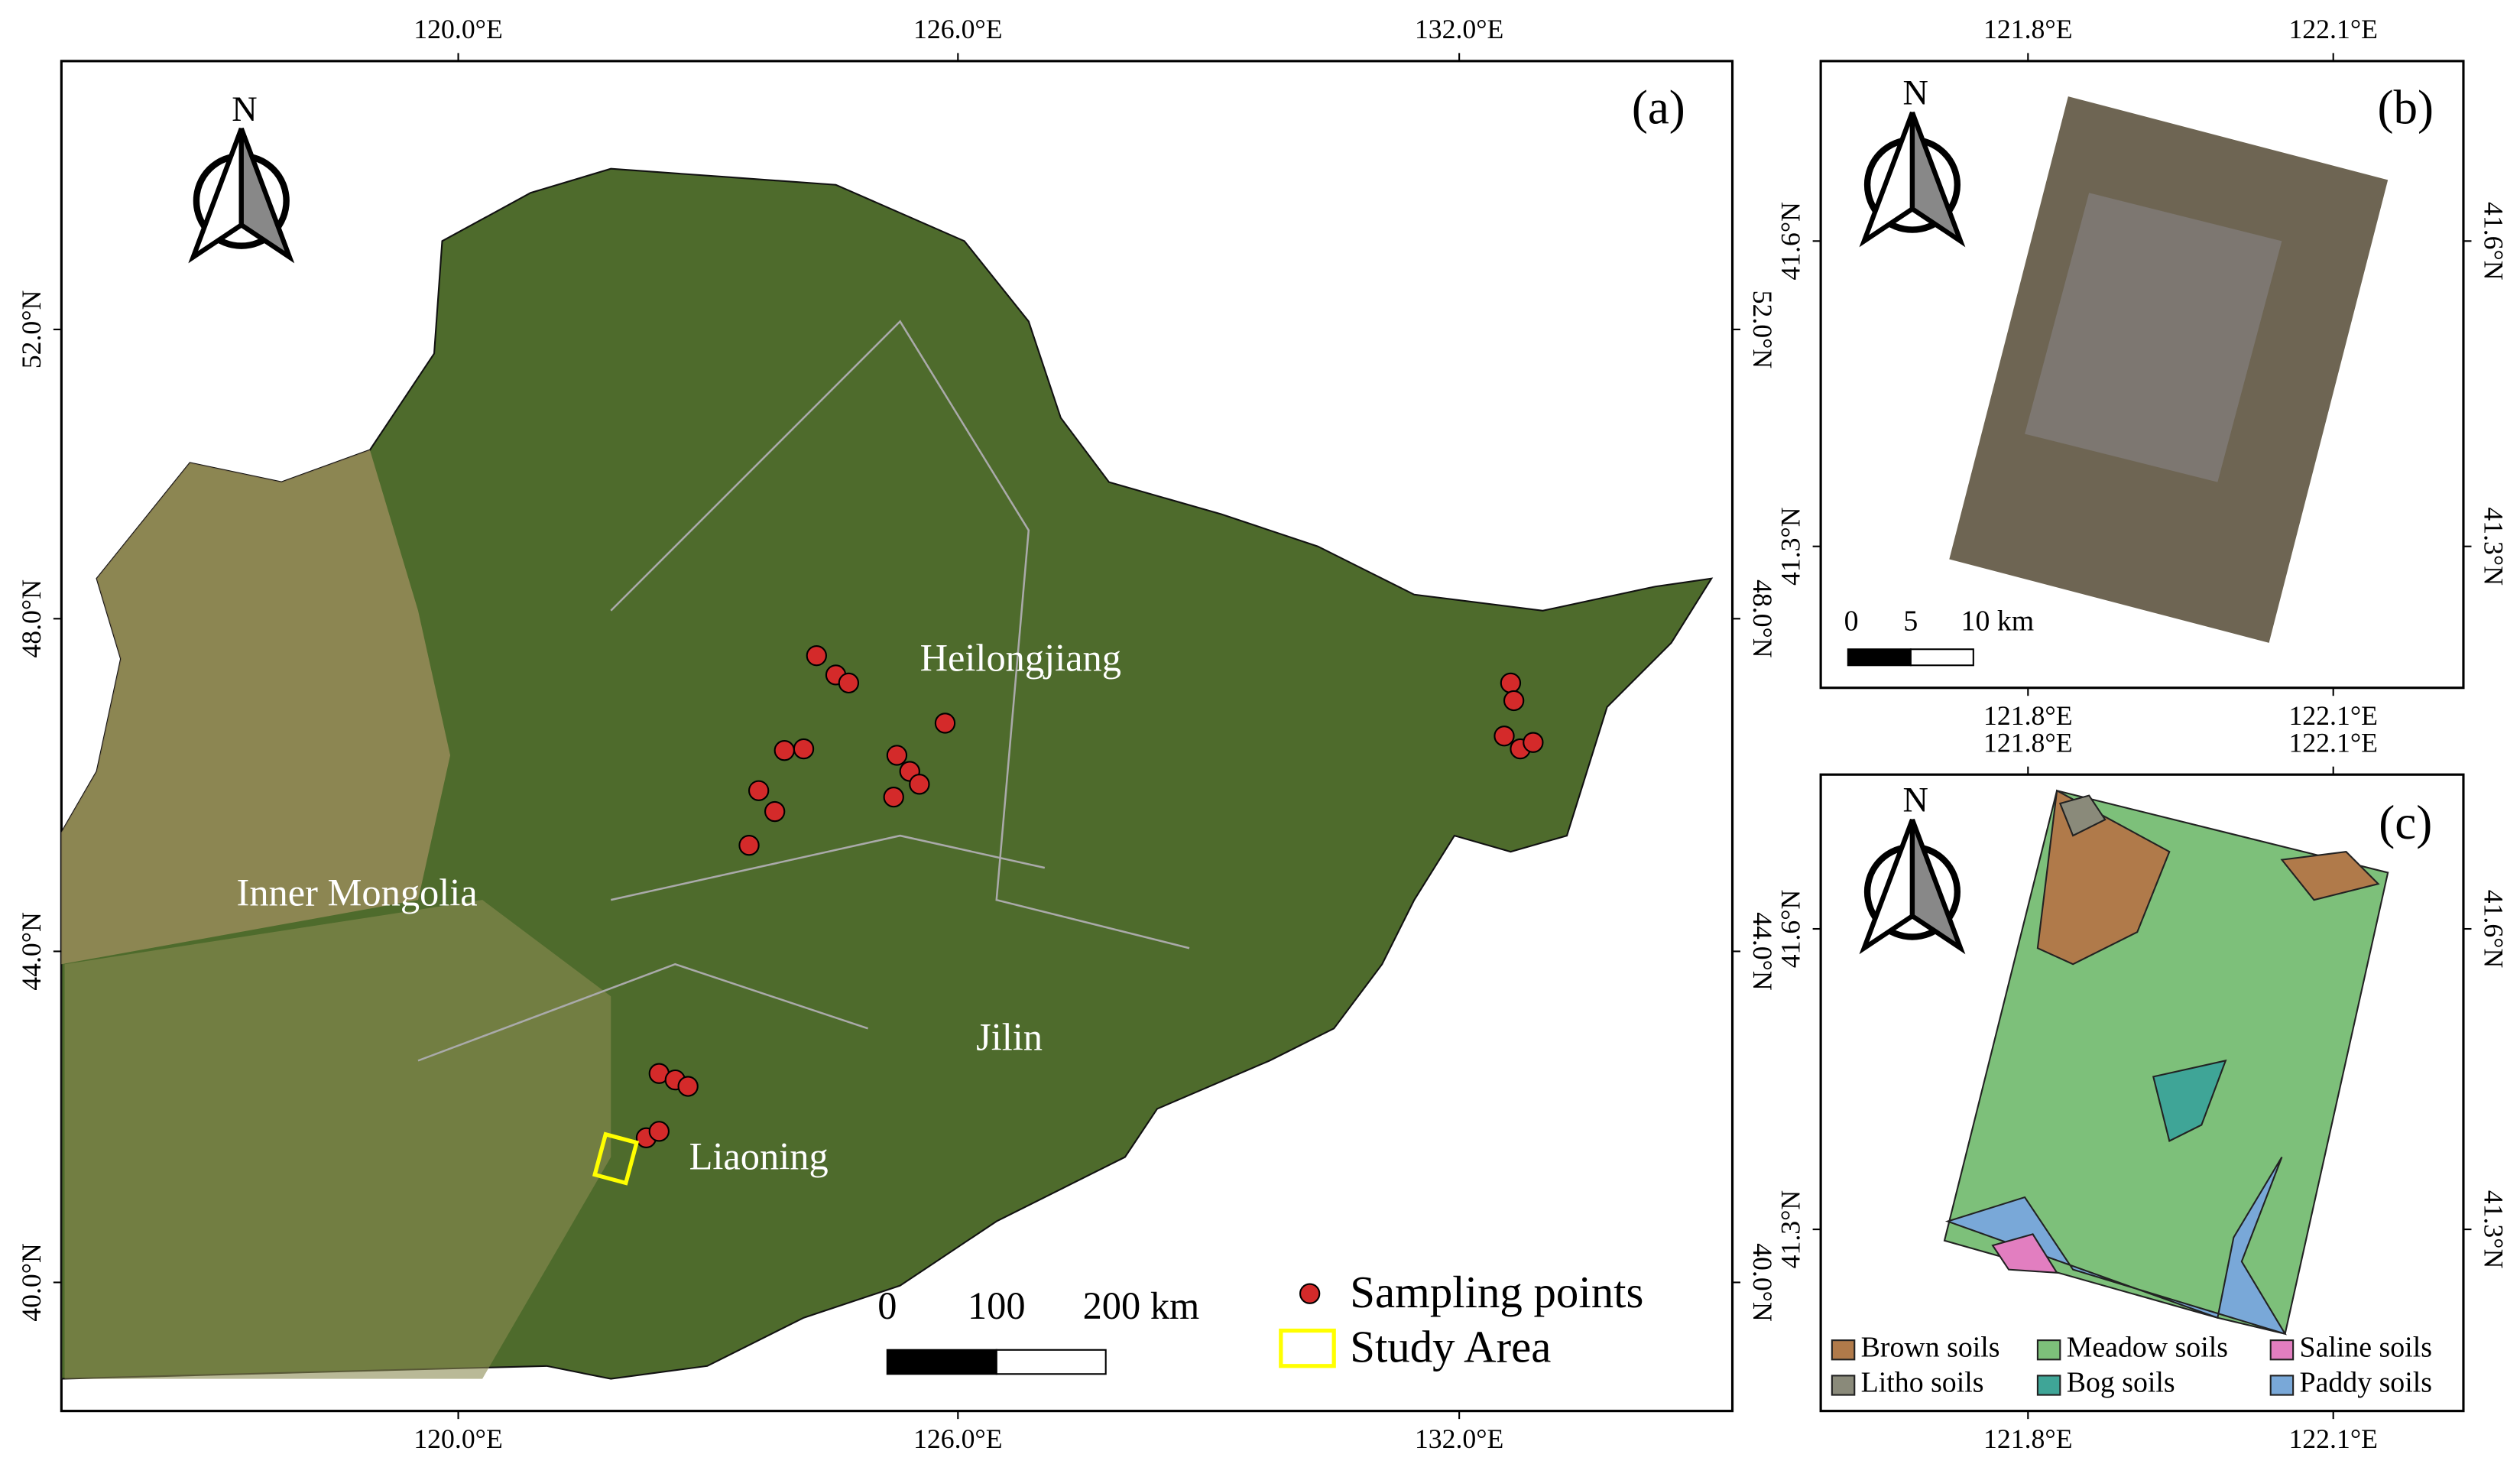 The height and width of the screenshot is (1464, 2520). What do you see at coordinates (2366, 1347) in the screenshot?
I see `legend-label: Saline soils` at bounding box center [2366, 1347].